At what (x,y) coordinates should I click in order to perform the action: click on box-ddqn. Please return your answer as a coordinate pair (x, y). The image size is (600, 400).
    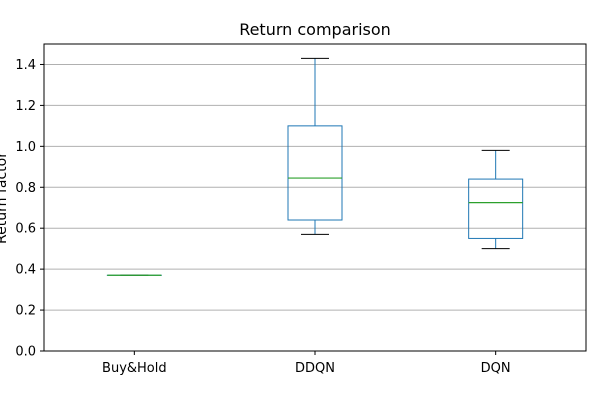
    Looking at the image, I should click on (315, 146).